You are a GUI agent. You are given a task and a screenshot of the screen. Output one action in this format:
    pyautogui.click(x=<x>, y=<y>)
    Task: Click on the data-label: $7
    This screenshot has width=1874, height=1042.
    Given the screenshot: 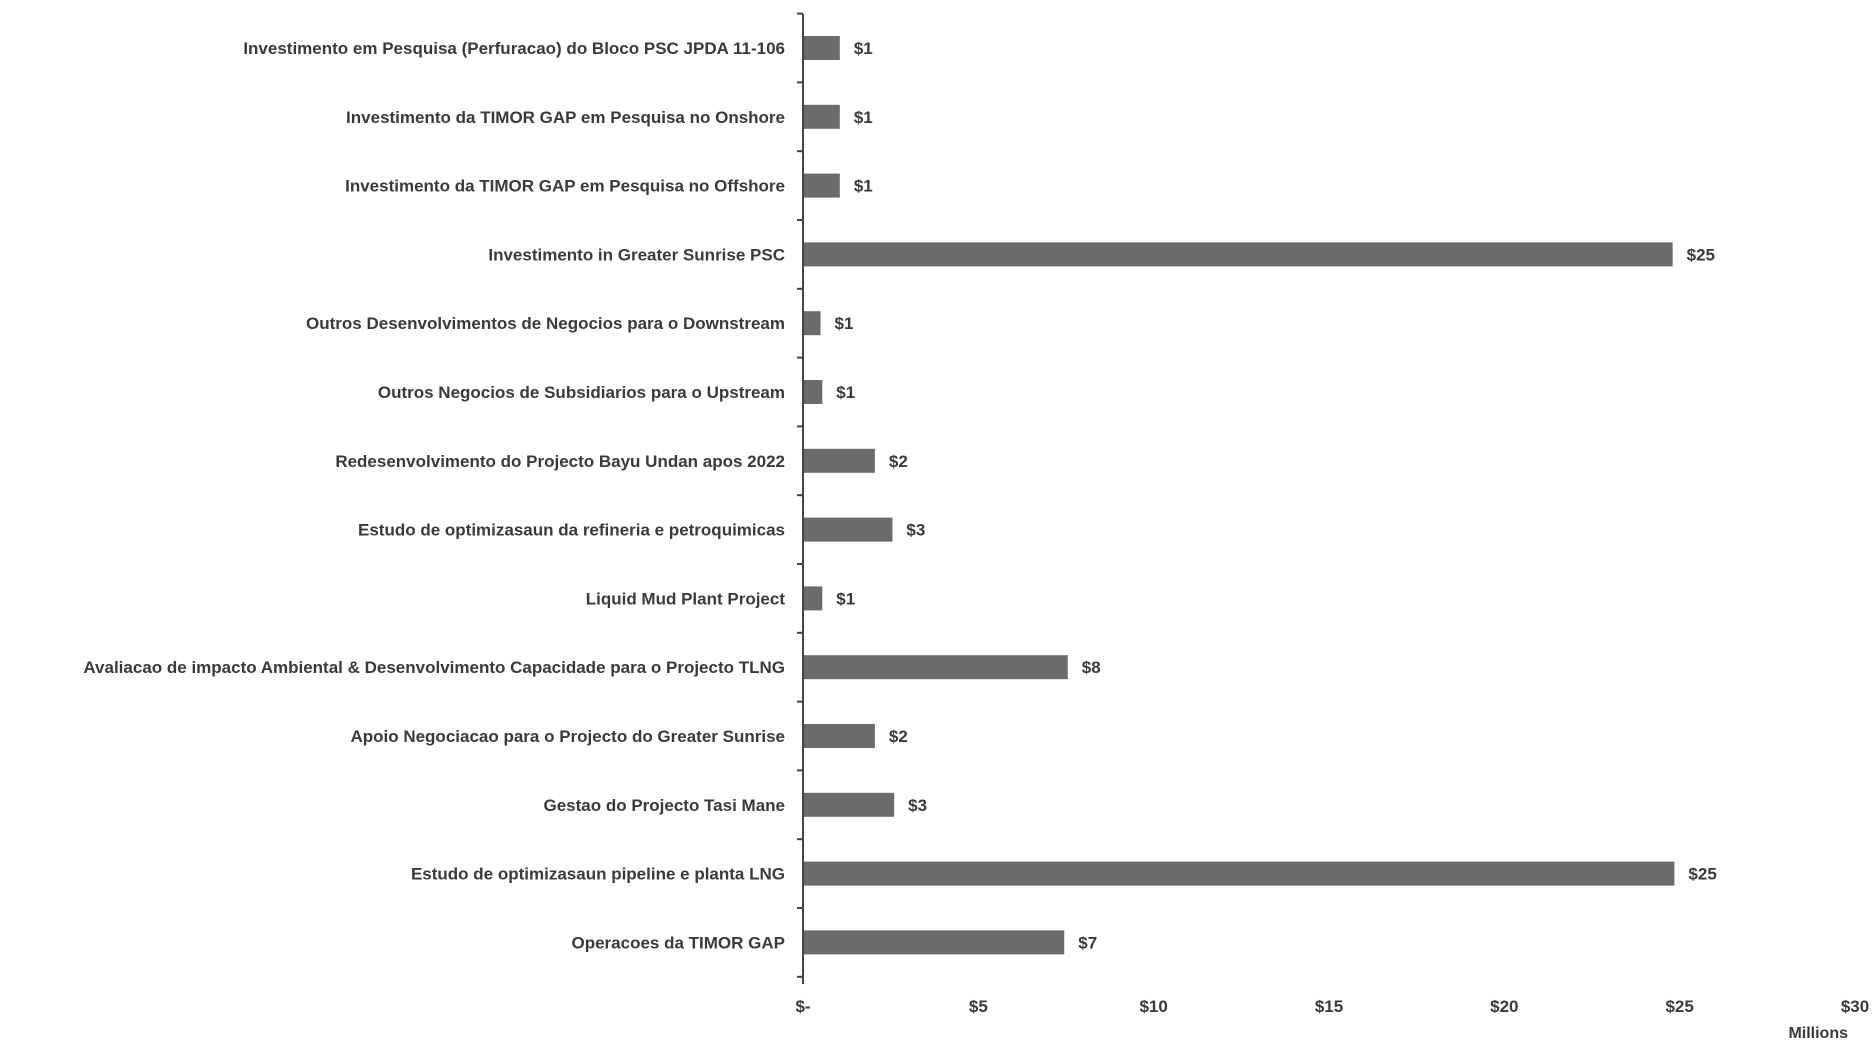 What is the action you would take?
    pyautogui.click(x=1087, y=942)
    